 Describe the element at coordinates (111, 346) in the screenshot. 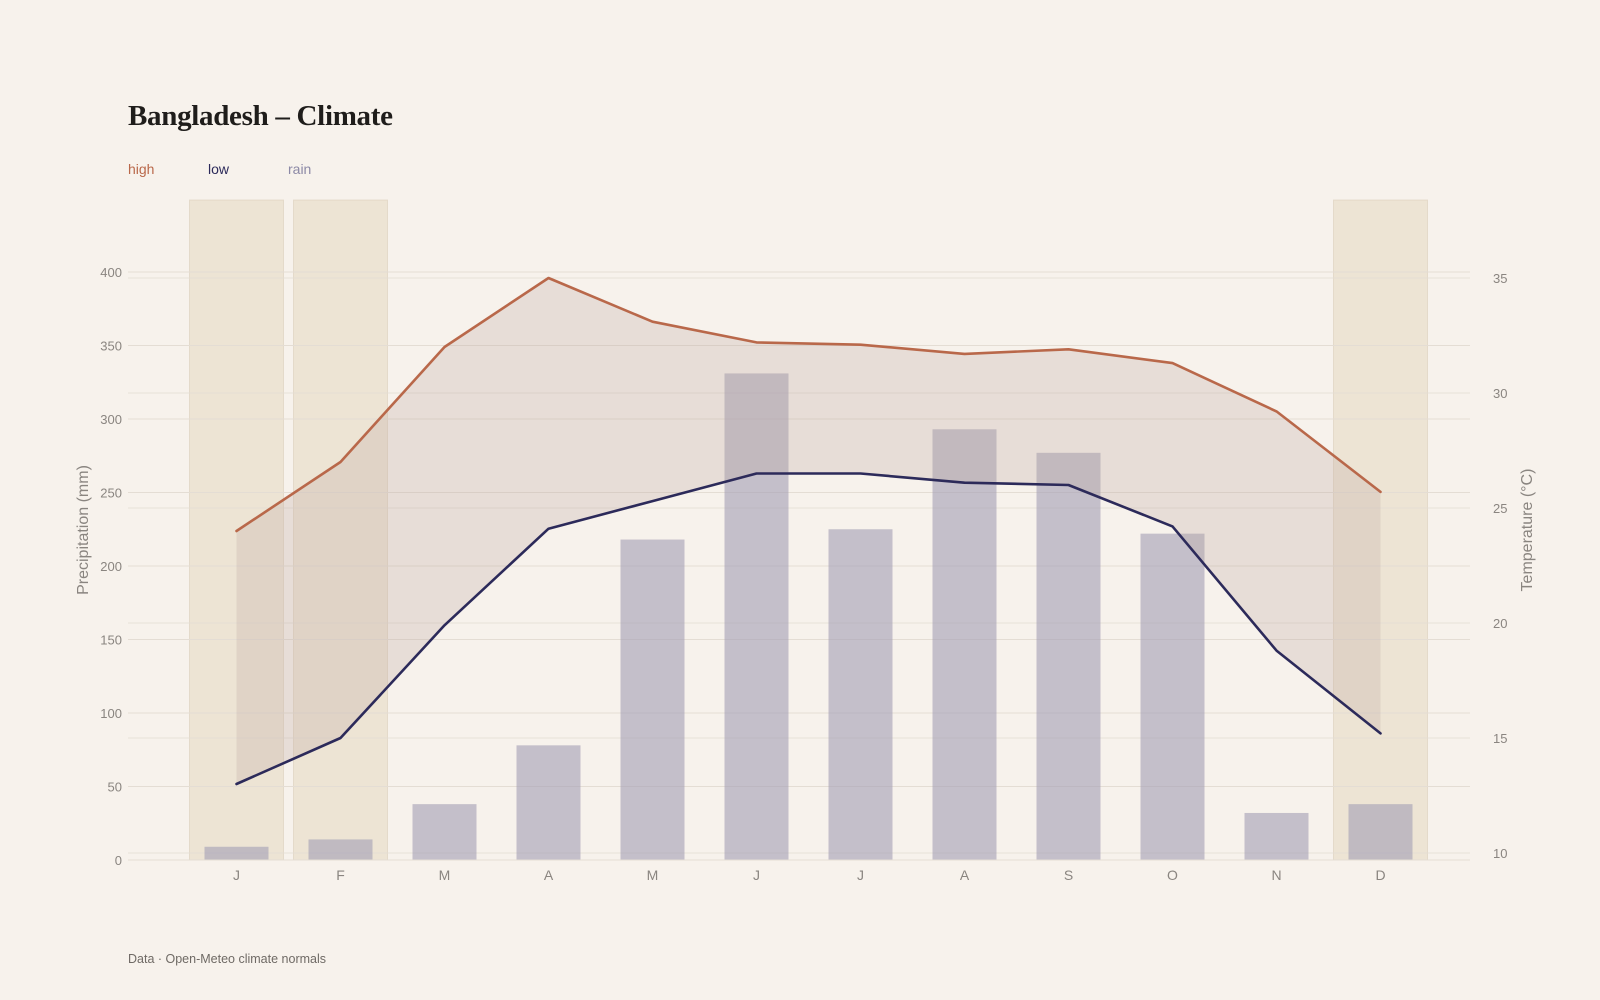

I see `y-left-tick-350: 350` at that location.